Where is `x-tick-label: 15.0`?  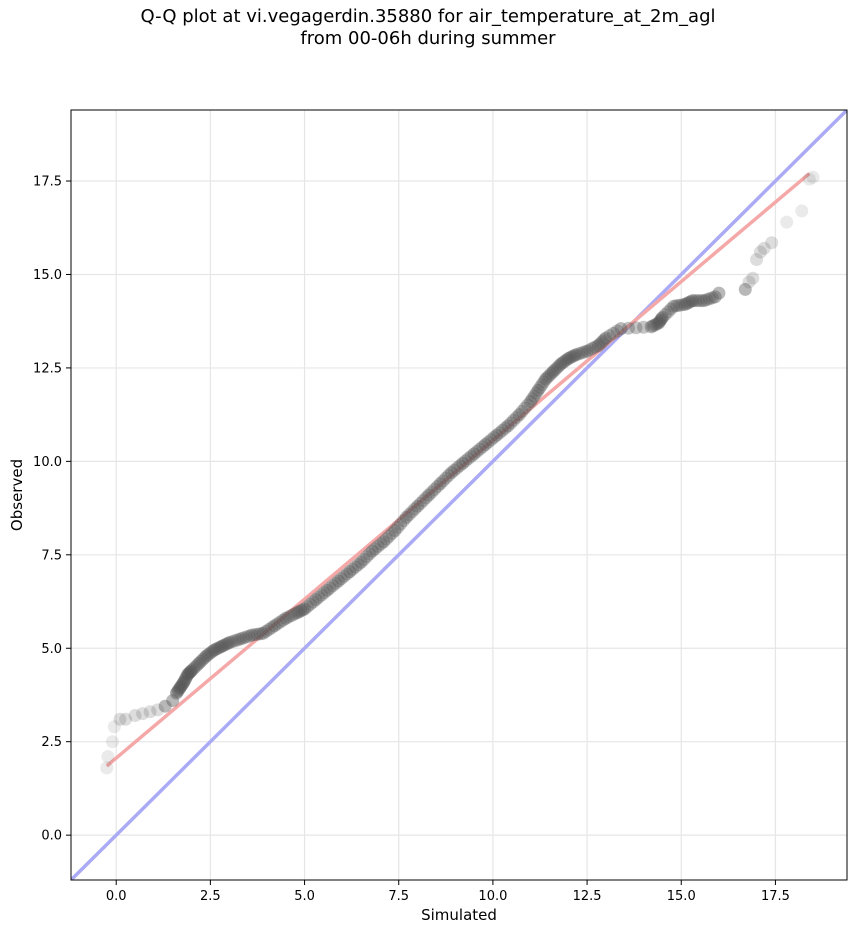 x-tick-label: 15.0 is located at coordinates (681, 896).